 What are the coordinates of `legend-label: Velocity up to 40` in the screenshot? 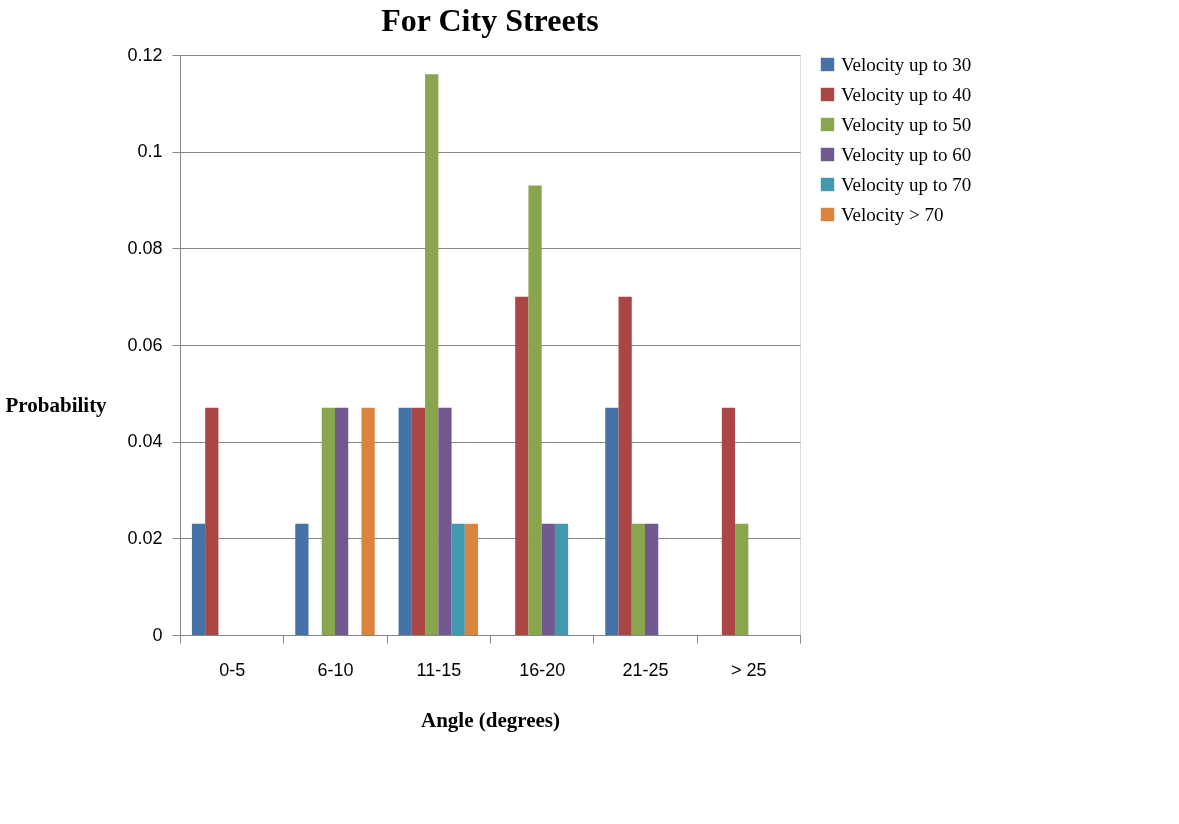 It's located at (906, 94).